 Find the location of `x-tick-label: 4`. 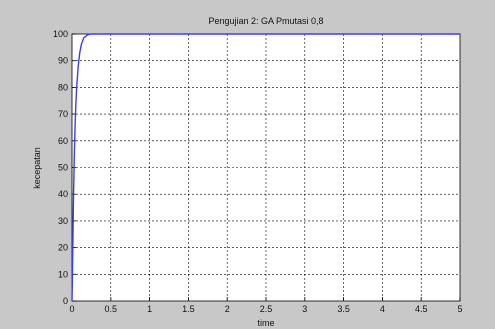

x-tick-label: 4 is located at coordinates (382, 309).